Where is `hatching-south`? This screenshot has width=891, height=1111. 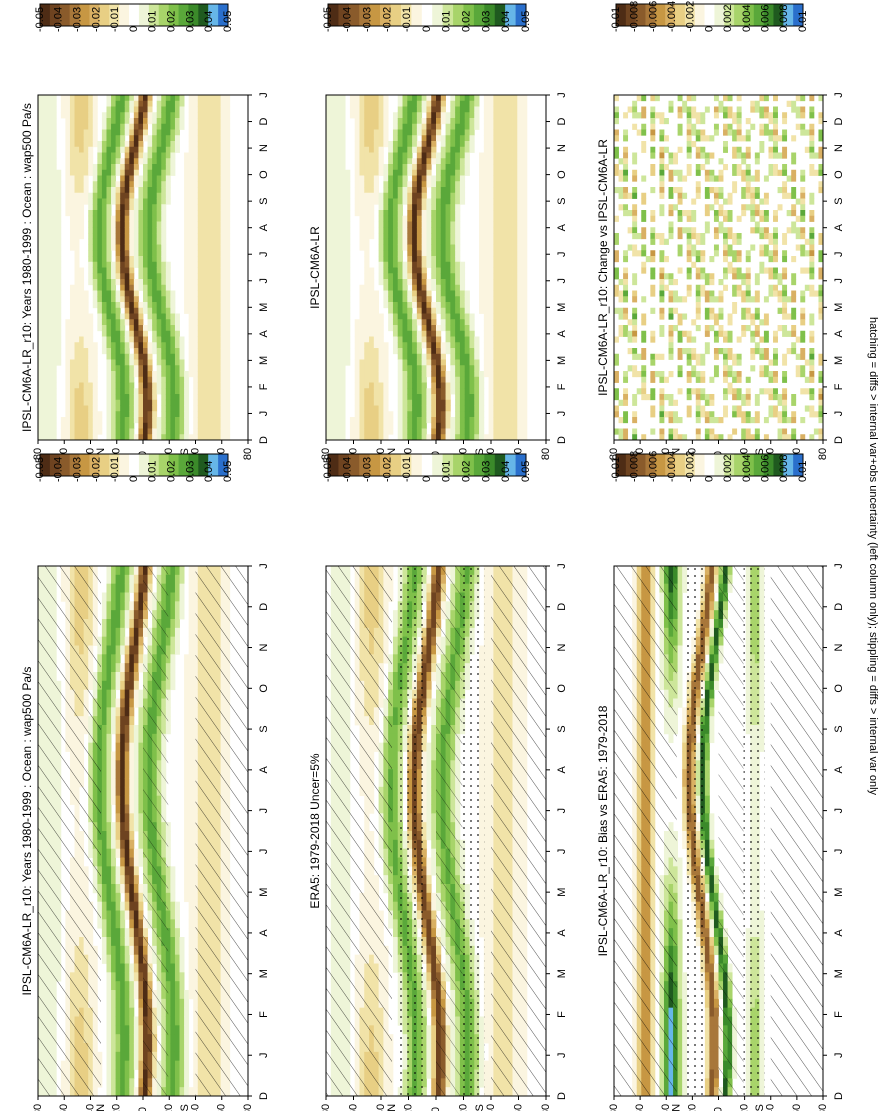
hatching-south is located at coordinates (221, 831).